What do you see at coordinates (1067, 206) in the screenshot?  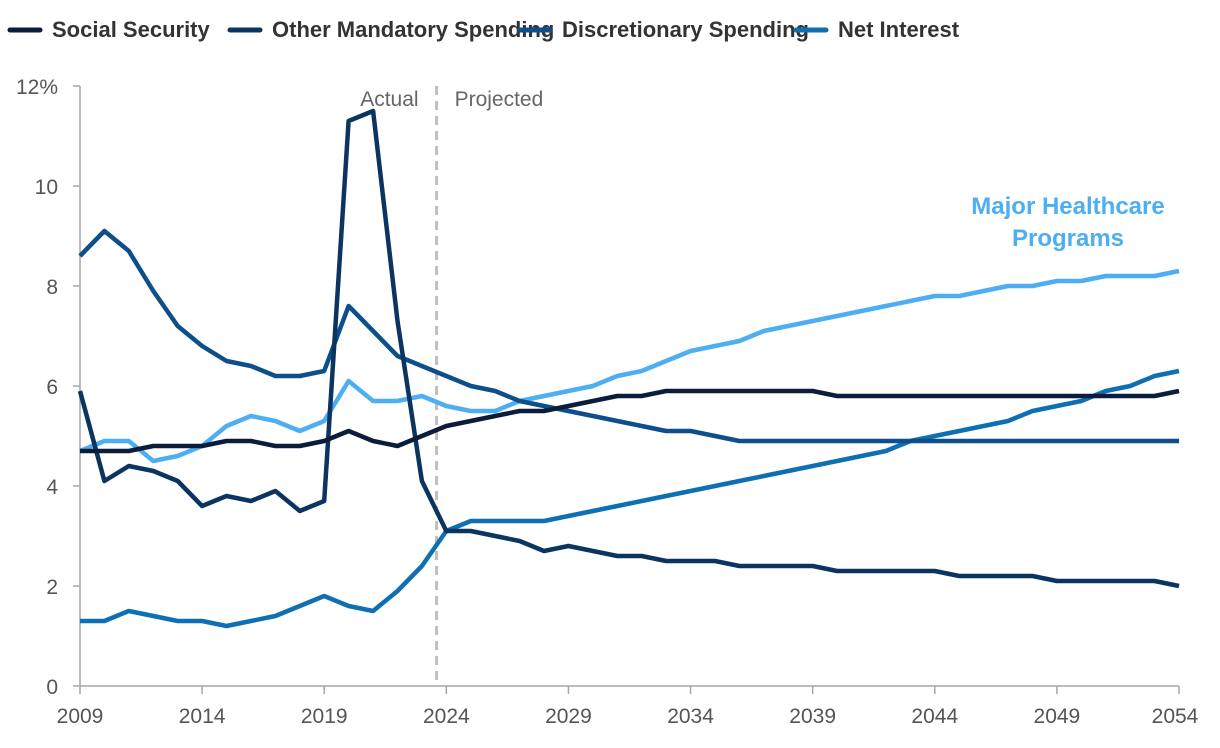 I see `healthcare-callout-line: Major Healthcare` at bounding box center [1067, 206].